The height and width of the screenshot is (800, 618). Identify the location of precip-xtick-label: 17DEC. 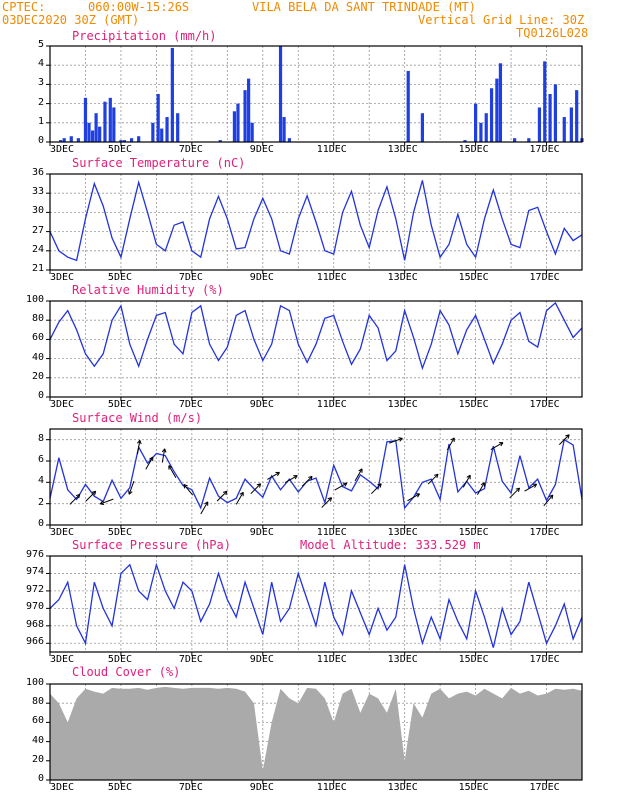
(544, 149).